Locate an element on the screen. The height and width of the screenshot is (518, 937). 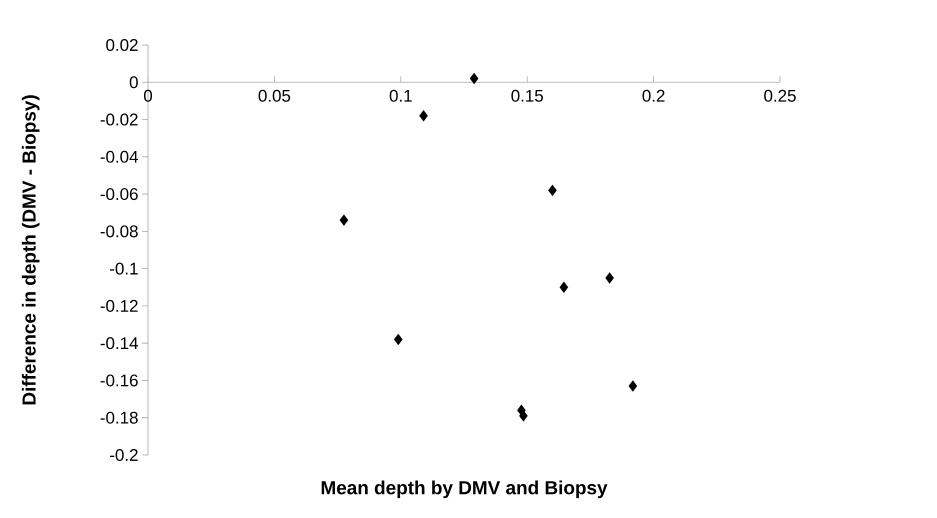
y-tick-label: -0.08 is located at coordinates (119, 231).